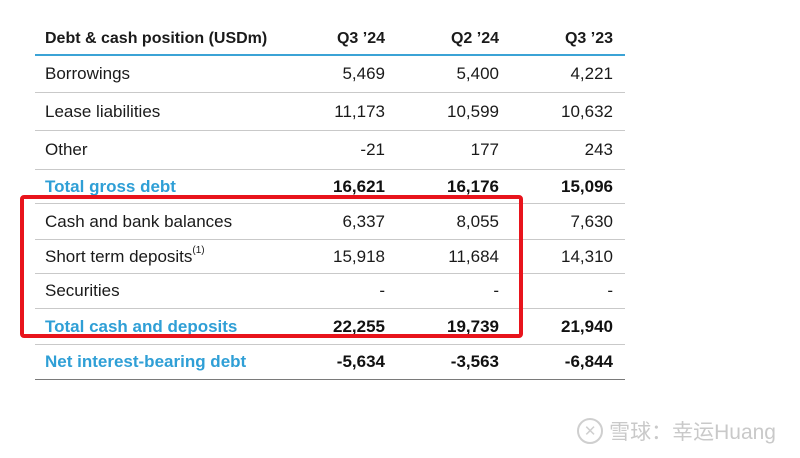 This screenshot has height=458, width=800. I want to click on row-value: 243, so click(598, 149).